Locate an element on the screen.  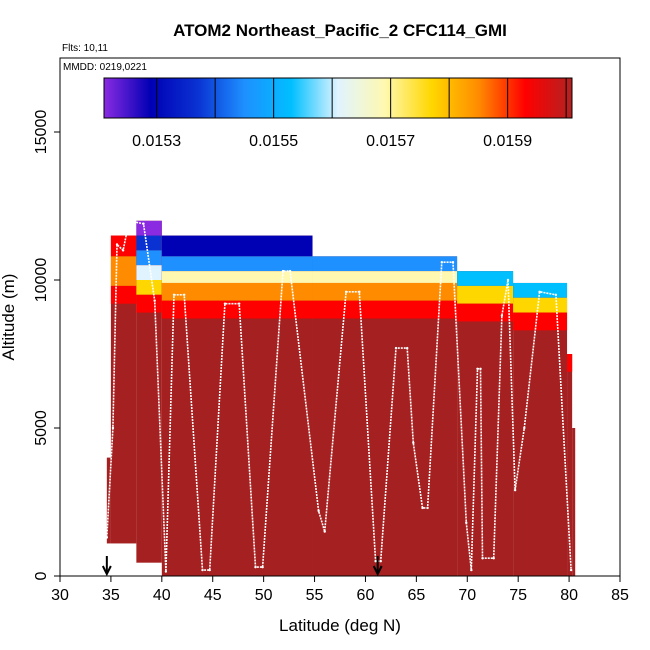
x-tick-label: 45 is located at coordinates (213, 595).